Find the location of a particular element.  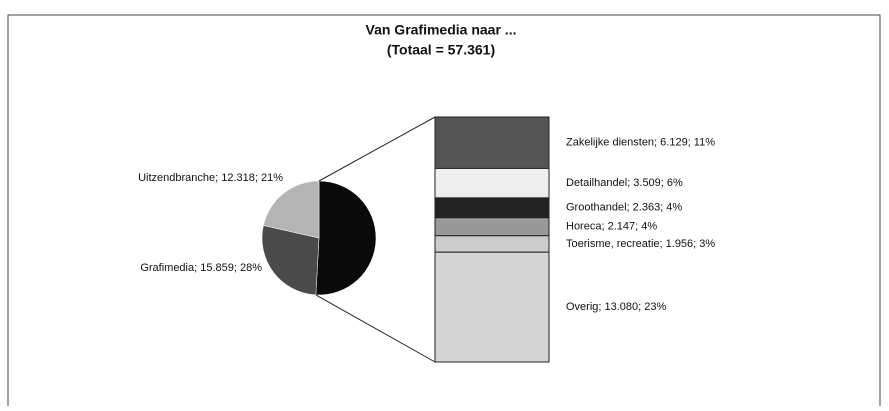

bar-label: Zakelijke diensten; 6.129; 11% is located at coordinates (640, 143).